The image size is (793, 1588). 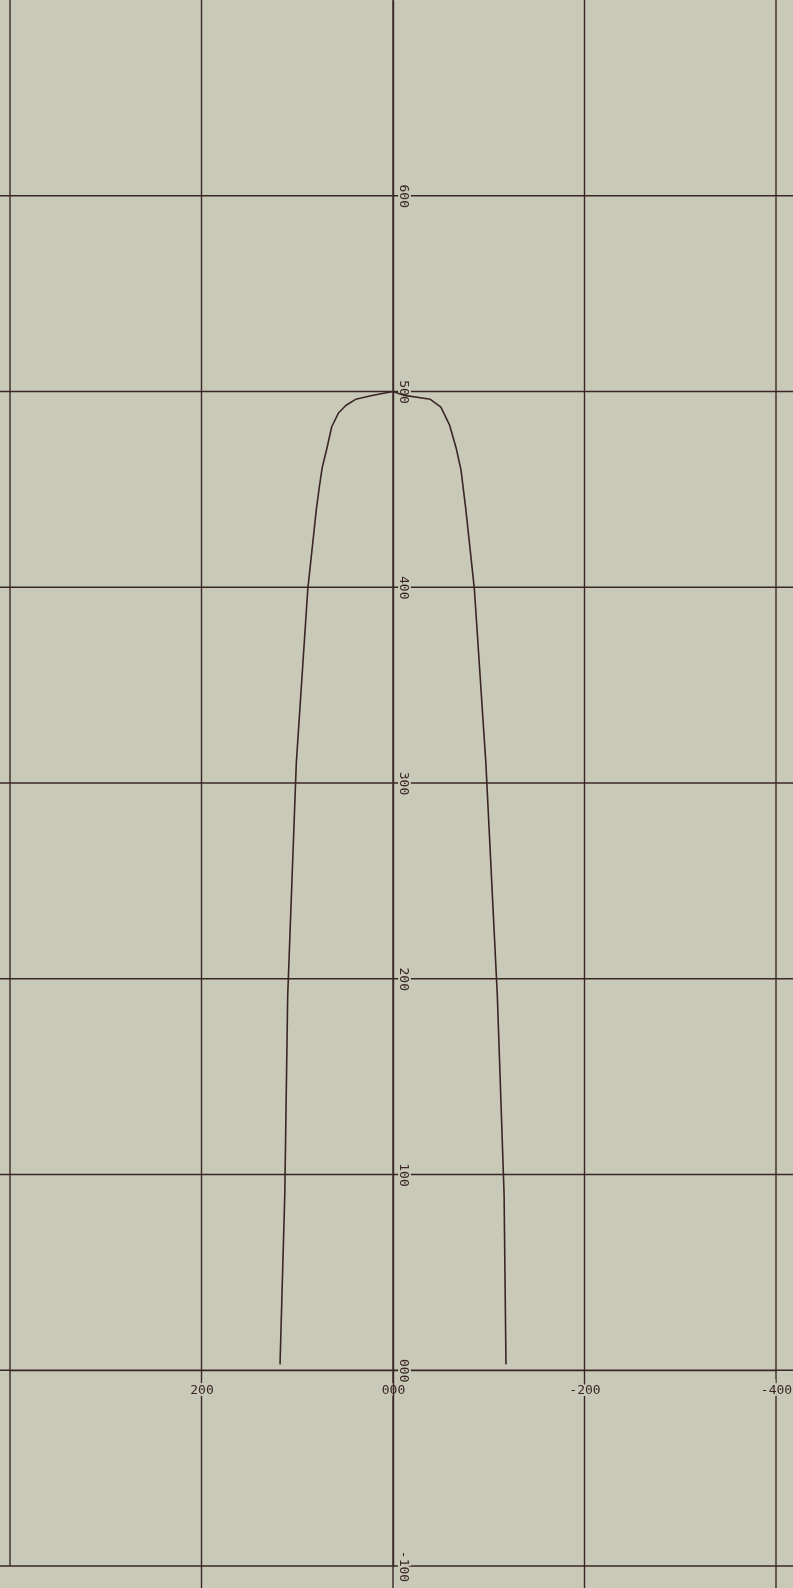 What do you see at coordinates (404, 1566) in the screenshot?
I see `y-tick-label: -100` at bounding box center [404, 1566].